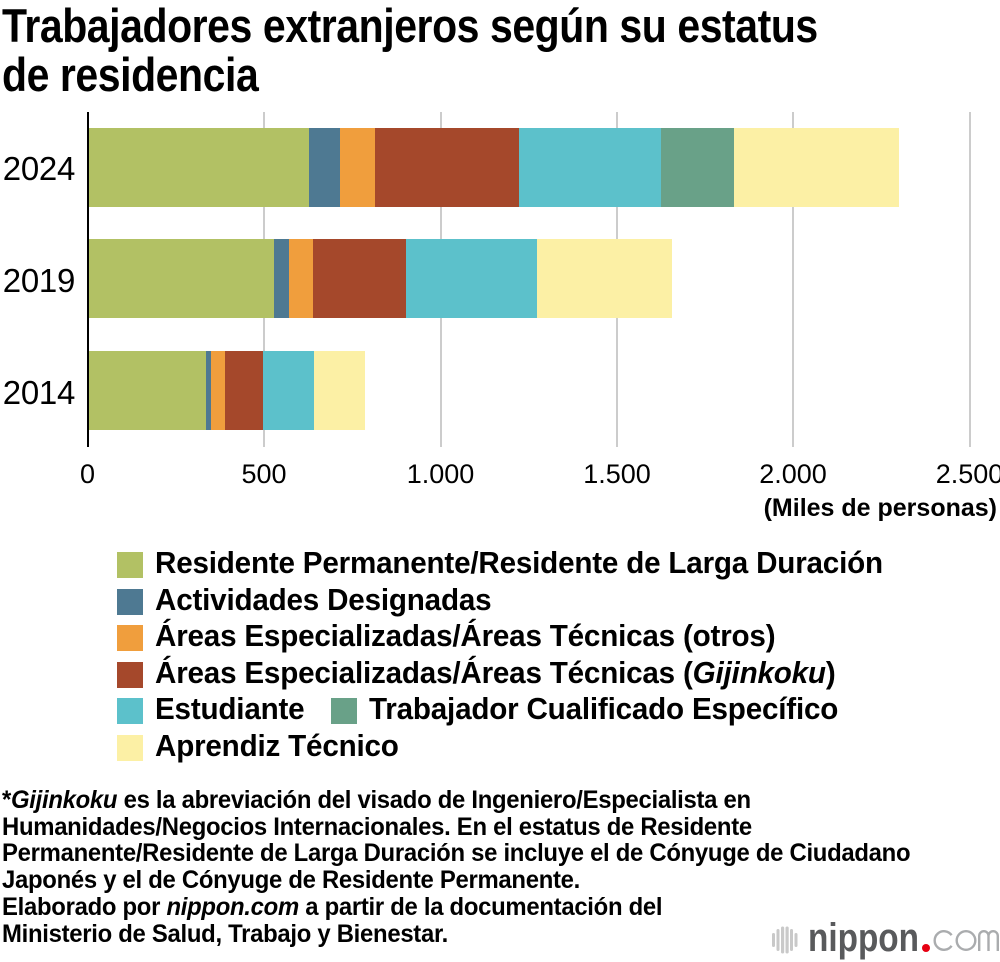  I want to click on svg-text: nippon, so click(863, 938).